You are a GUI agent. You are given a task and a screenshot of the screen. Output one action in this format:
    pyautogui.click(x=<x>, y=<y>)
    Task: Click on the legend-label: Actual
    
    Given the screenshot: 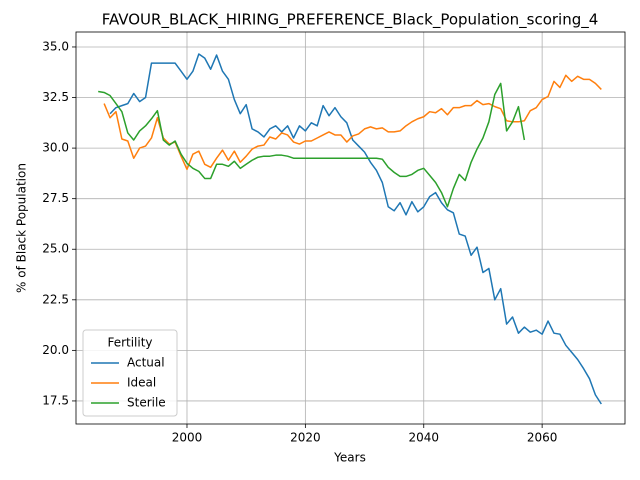 What is the action you would take?
    pyautogui.click(x=146, y=363)
    